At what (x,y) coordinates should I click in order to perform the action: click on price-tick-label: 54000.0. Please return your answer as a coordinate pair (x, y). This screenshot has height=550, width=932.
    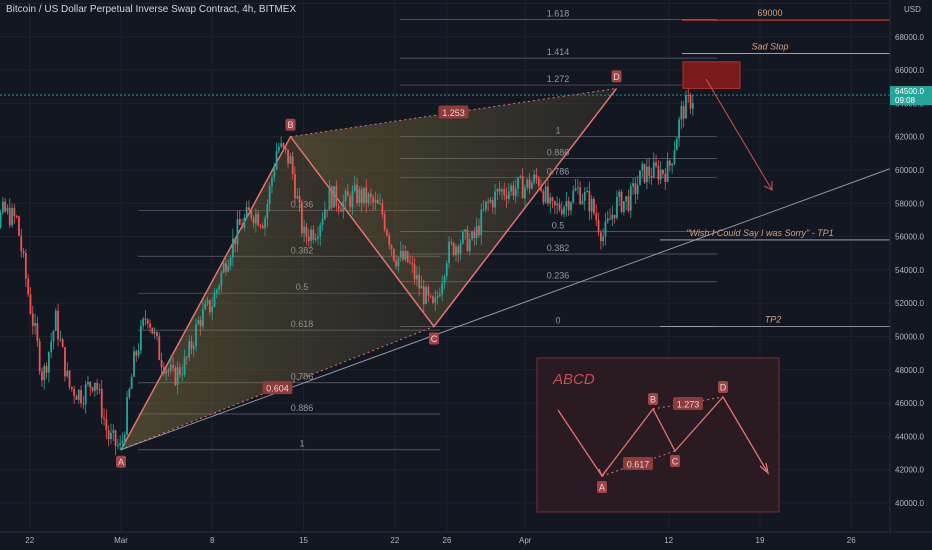
    Looking at the image, I should click on (909, 270).